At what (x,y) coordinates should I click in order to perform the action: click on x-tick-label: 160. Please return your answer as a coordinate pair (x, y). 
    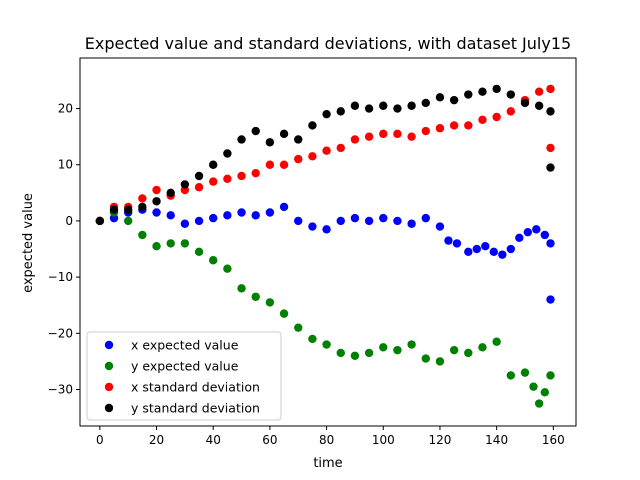
    Looking at the image, I should click on (553, 440).